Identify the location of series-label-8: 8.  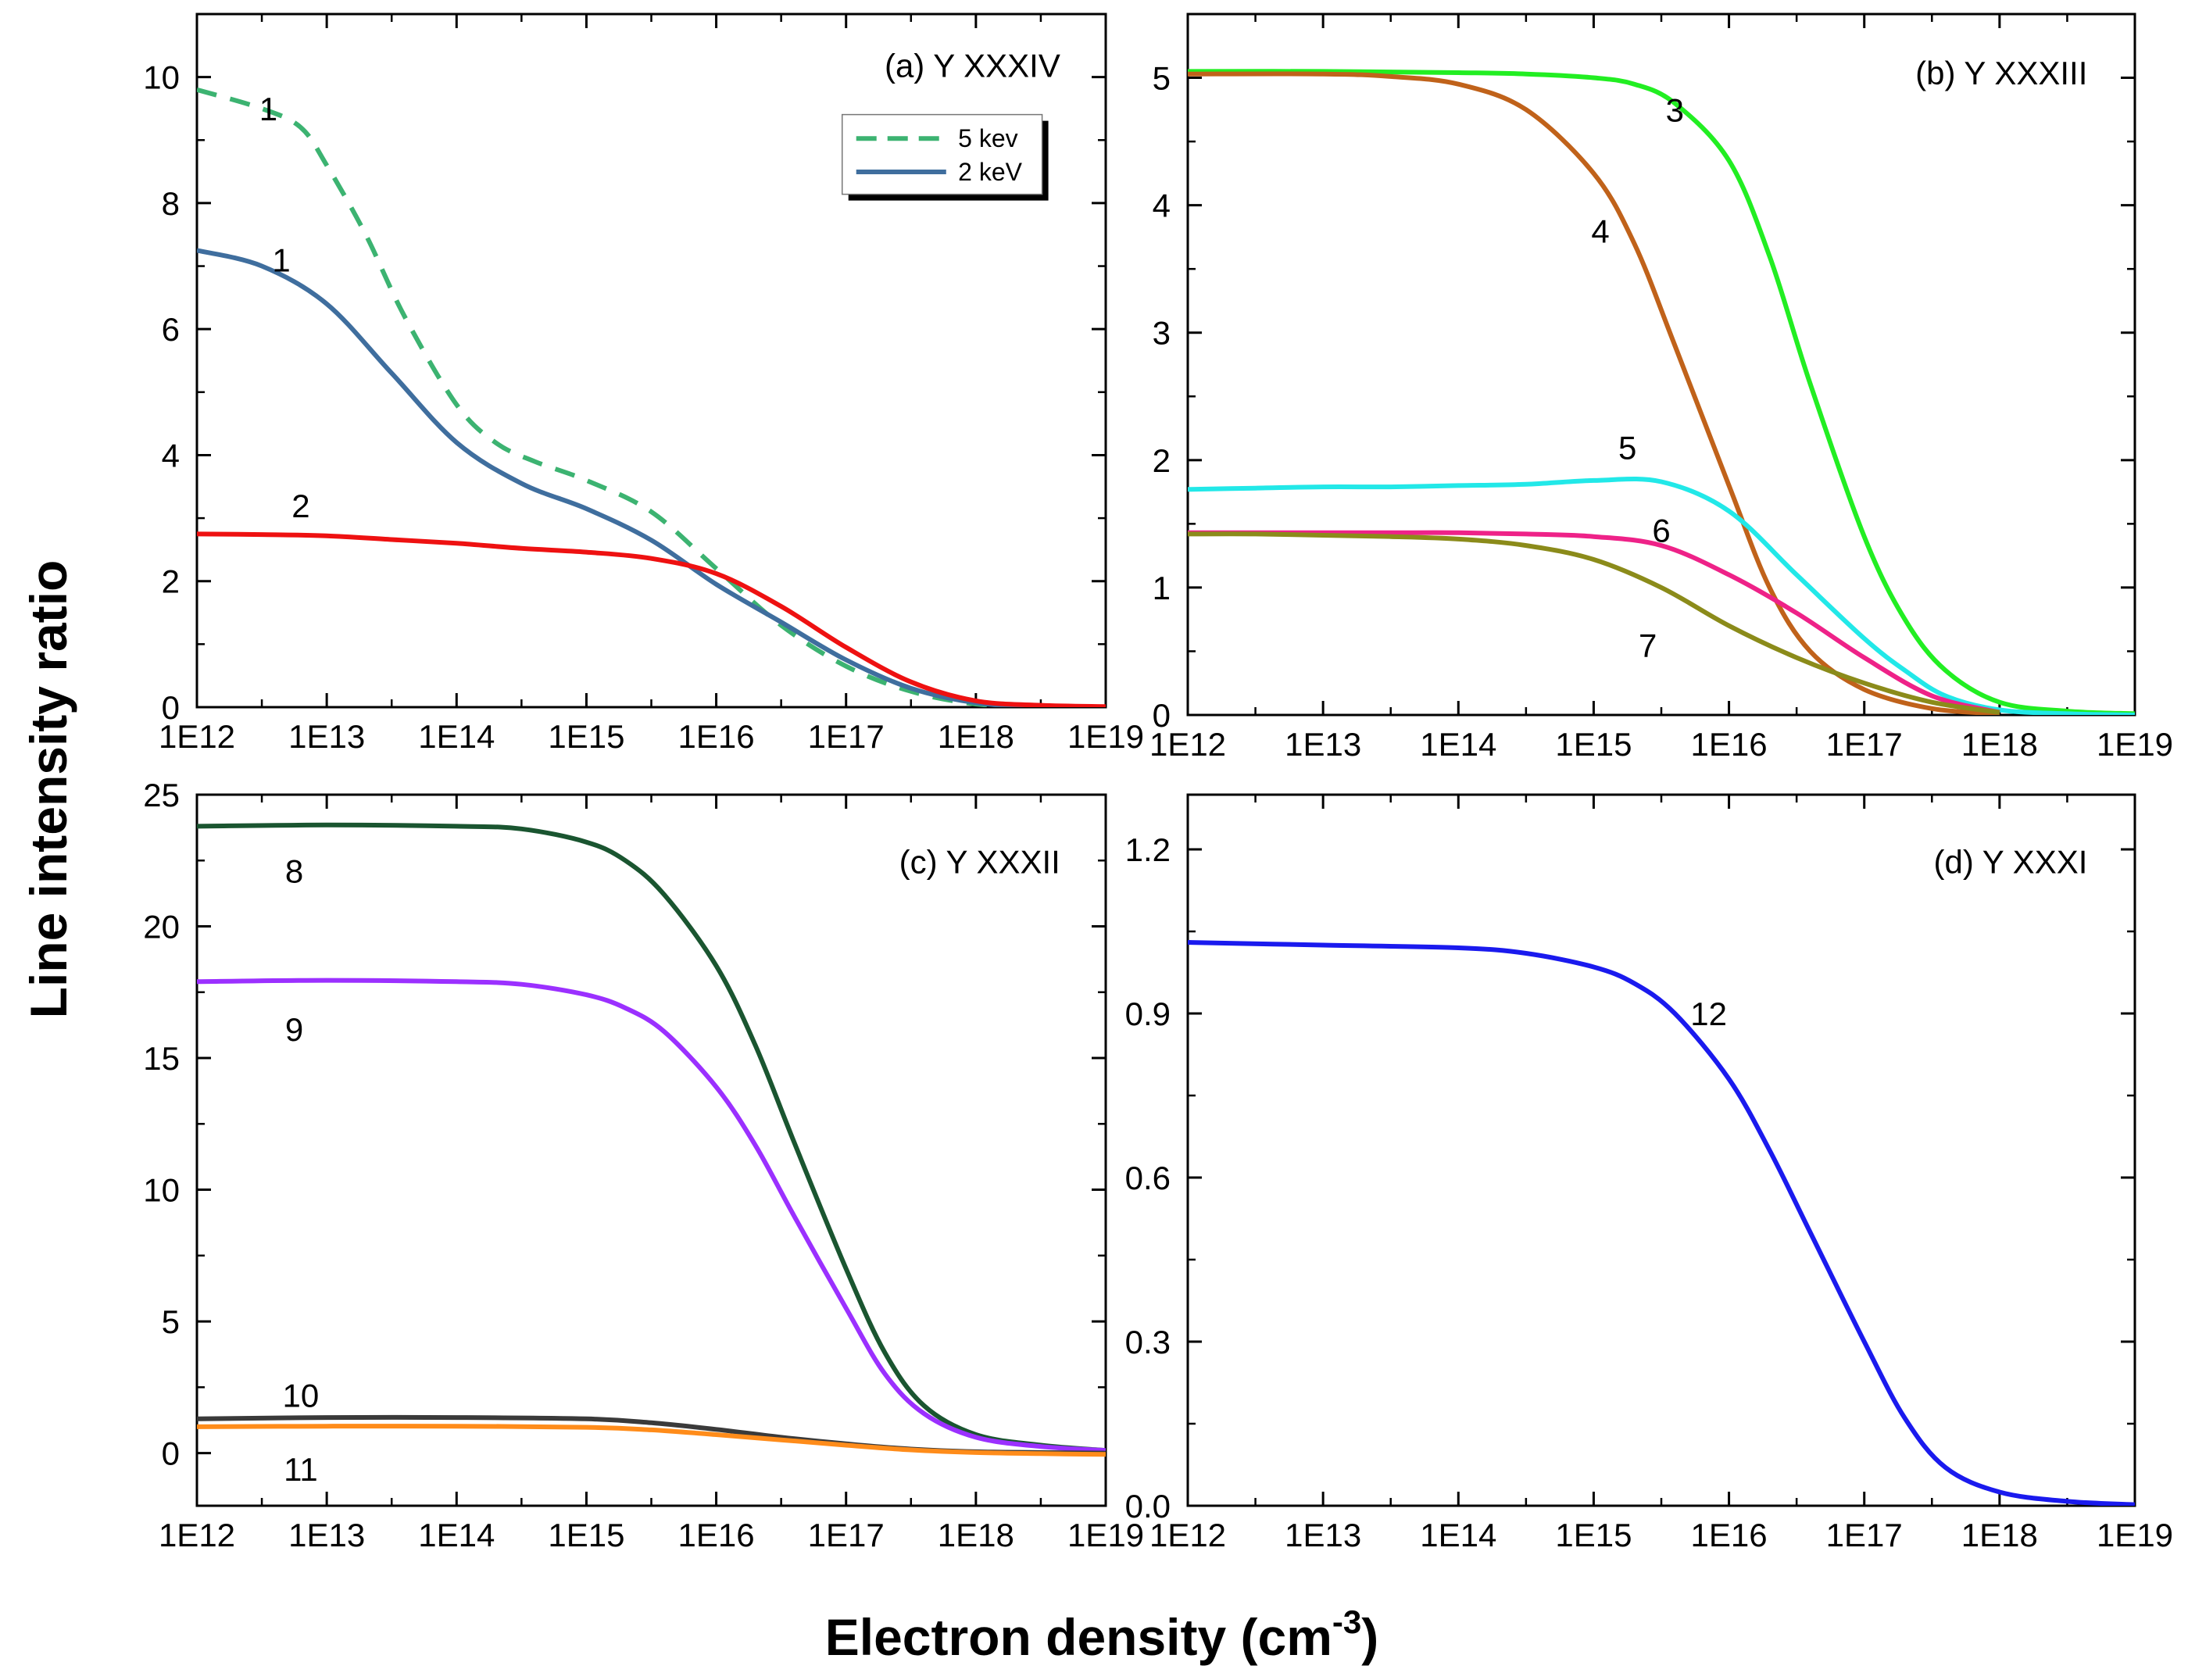
(294, 871).